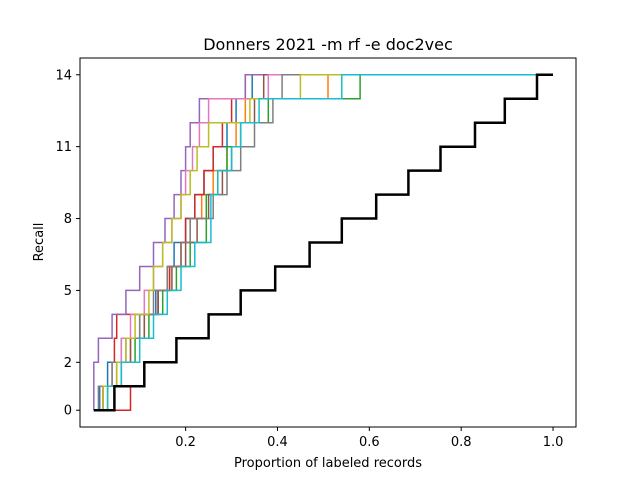 This screenshot has height=480, width=640. I want to click on x-axis-label: Proportion of labeled records, so click(328, 463).